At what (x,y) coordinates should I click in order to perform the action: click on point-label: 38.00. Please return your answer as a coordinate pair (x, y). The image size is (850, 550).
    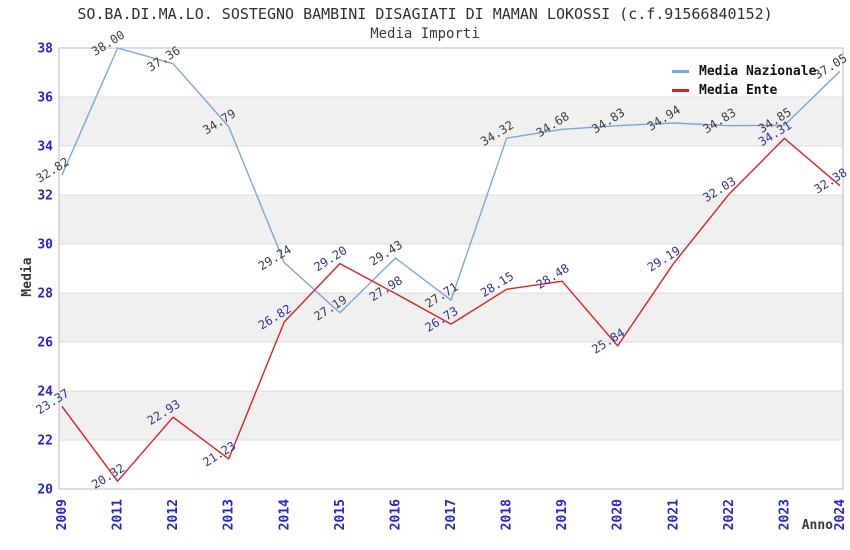
    Looking at the image, I should click on (108, 43).